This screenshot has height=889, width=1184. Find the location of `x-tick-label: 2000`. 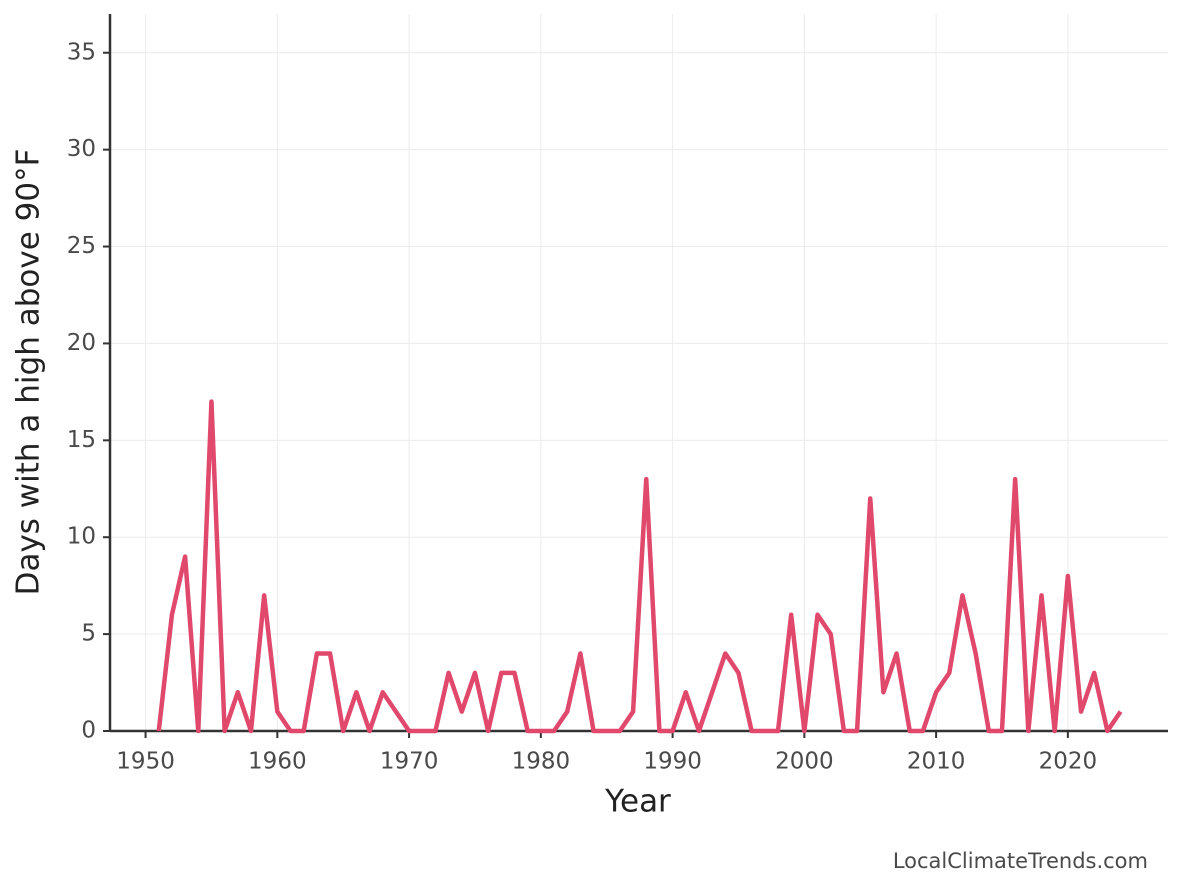

x-tick-label: 2000 is located at coordinates (804, 762).